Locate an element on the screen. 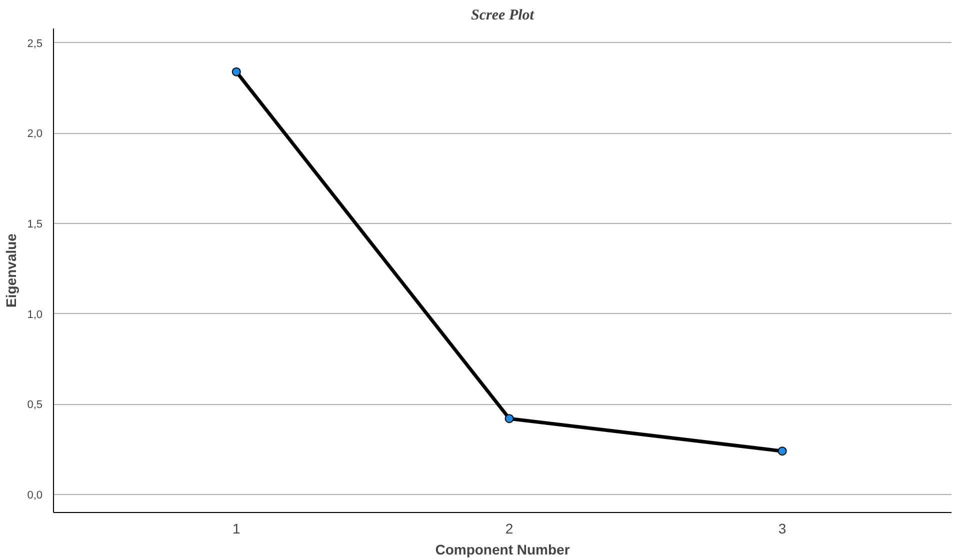 The image size is (956, 560). x-tick-label: 1 is located at coordinates (236, 528).